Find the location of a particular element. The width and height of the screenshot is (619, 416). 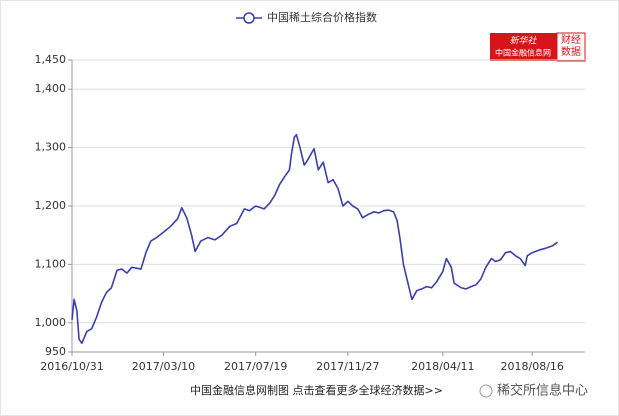

x-tick-label: 2016/10/31 is located at coordinates (71, 366).